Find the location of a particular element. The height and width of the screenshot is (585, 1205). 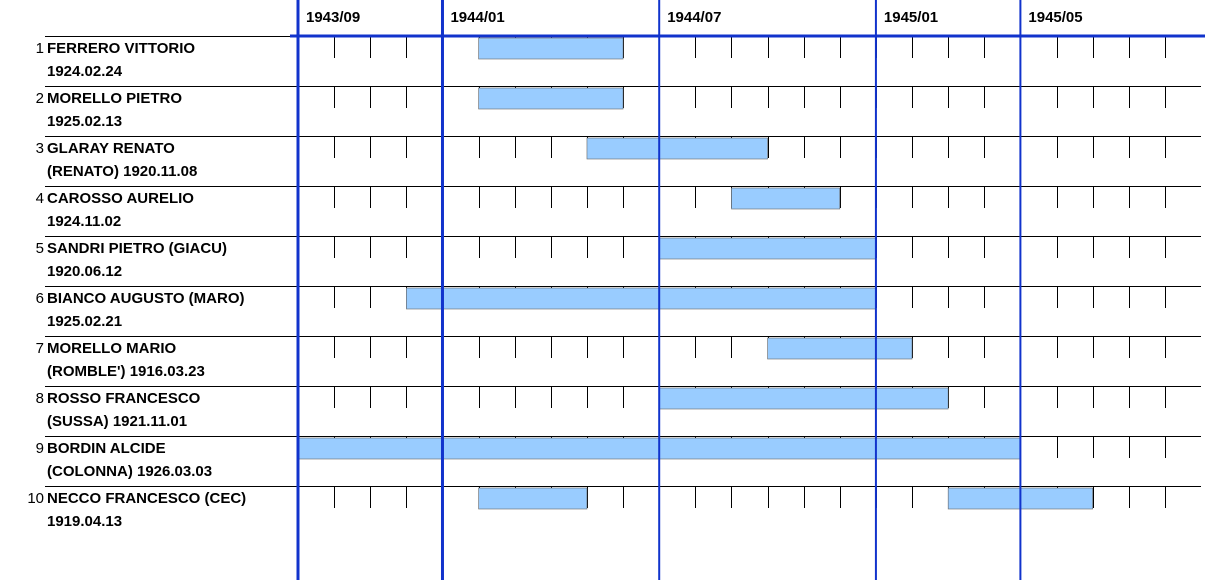

row-number: 2 is located at coordinates (40, 98).